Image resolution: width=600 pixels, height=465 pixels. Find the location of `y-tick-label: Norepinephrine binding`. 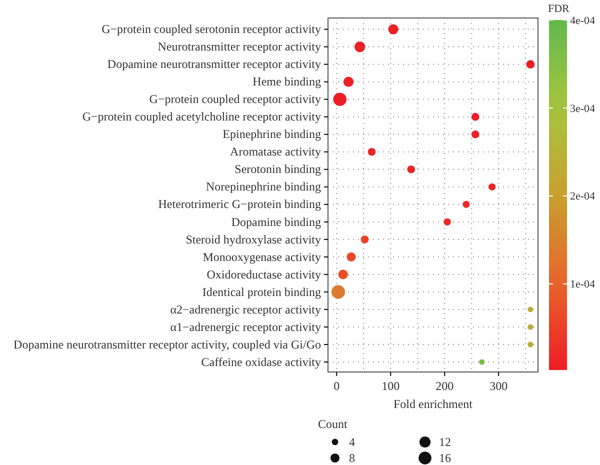

y-tick-label: Norepinephrine binding is located at coordinates (263, 187).